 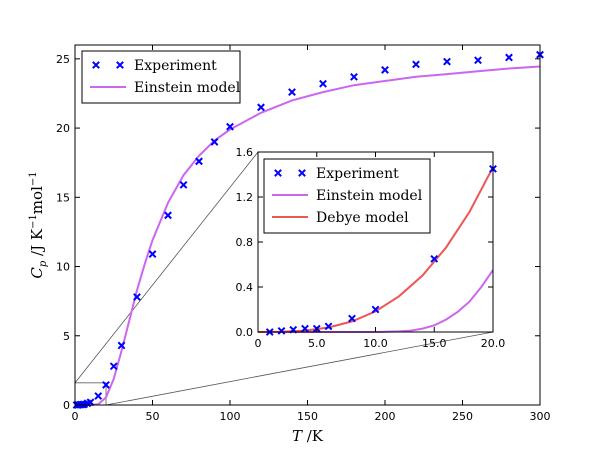 I want to click on inset-x-tick-label: 20.0, so click(x=493, y=343).